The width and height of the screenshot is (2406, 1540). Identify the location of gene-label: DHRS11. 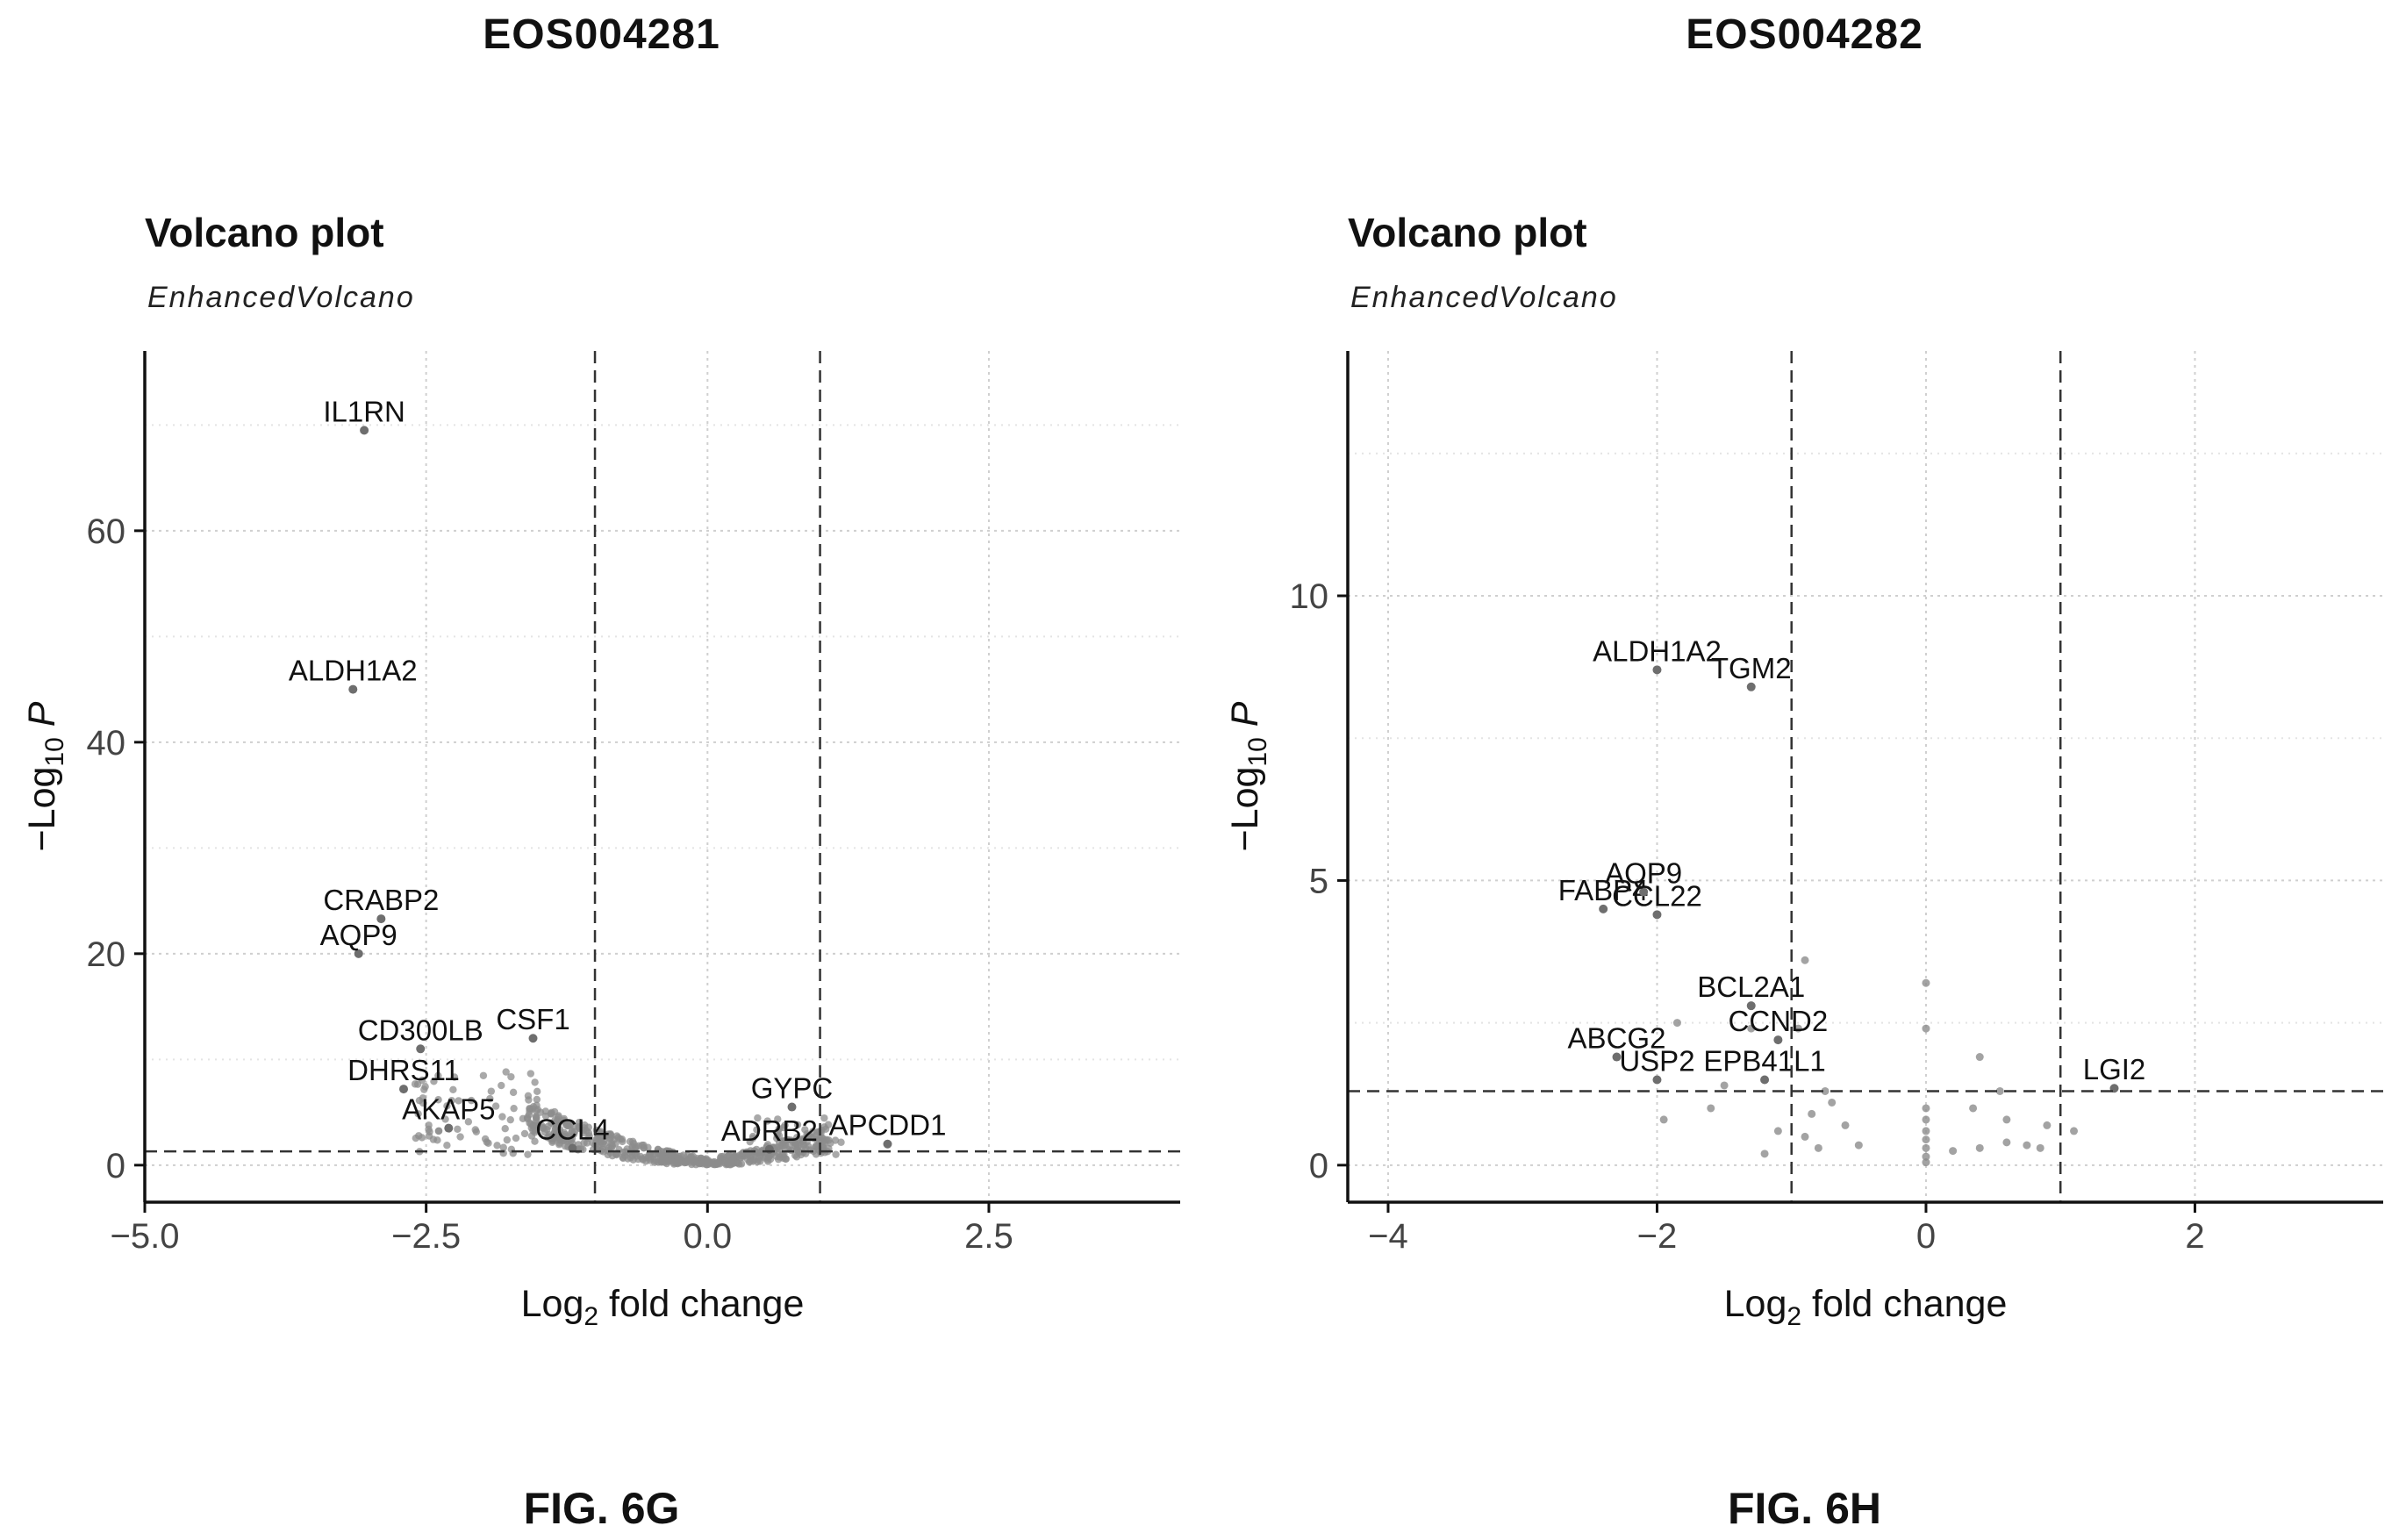
(403, 1070).